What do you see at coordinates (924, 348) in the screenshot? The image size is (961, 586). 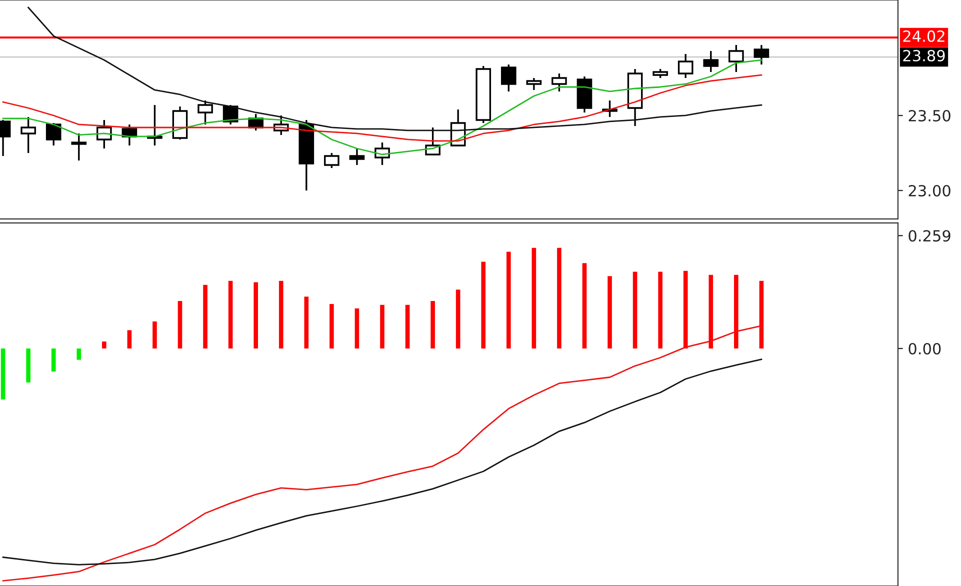 I see `y-tick-label: 0.00` at bounding box center [924, 348].